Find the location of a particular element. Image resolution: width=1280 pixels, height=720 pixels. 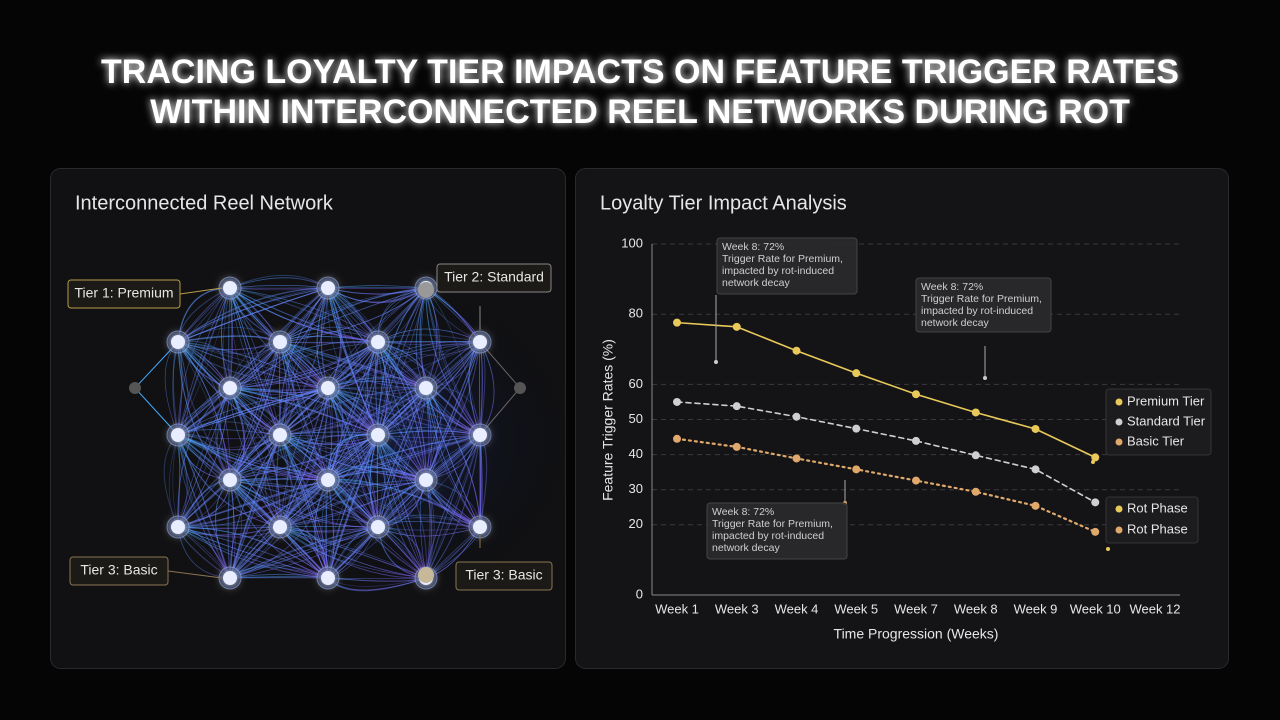

legend-label: Premium Tier is located at coordinates (1166, 400).